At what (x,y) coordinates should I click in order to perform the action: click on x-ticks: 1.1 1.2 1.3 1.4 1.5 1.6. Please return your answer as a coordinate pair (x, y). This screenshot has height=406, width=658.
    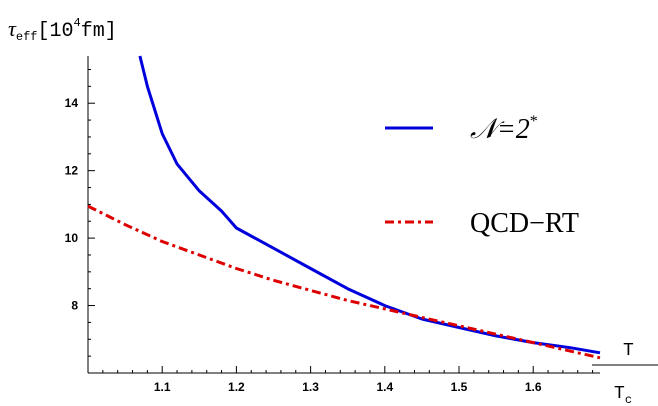
    Looking at the image, I should click on (340, 380).